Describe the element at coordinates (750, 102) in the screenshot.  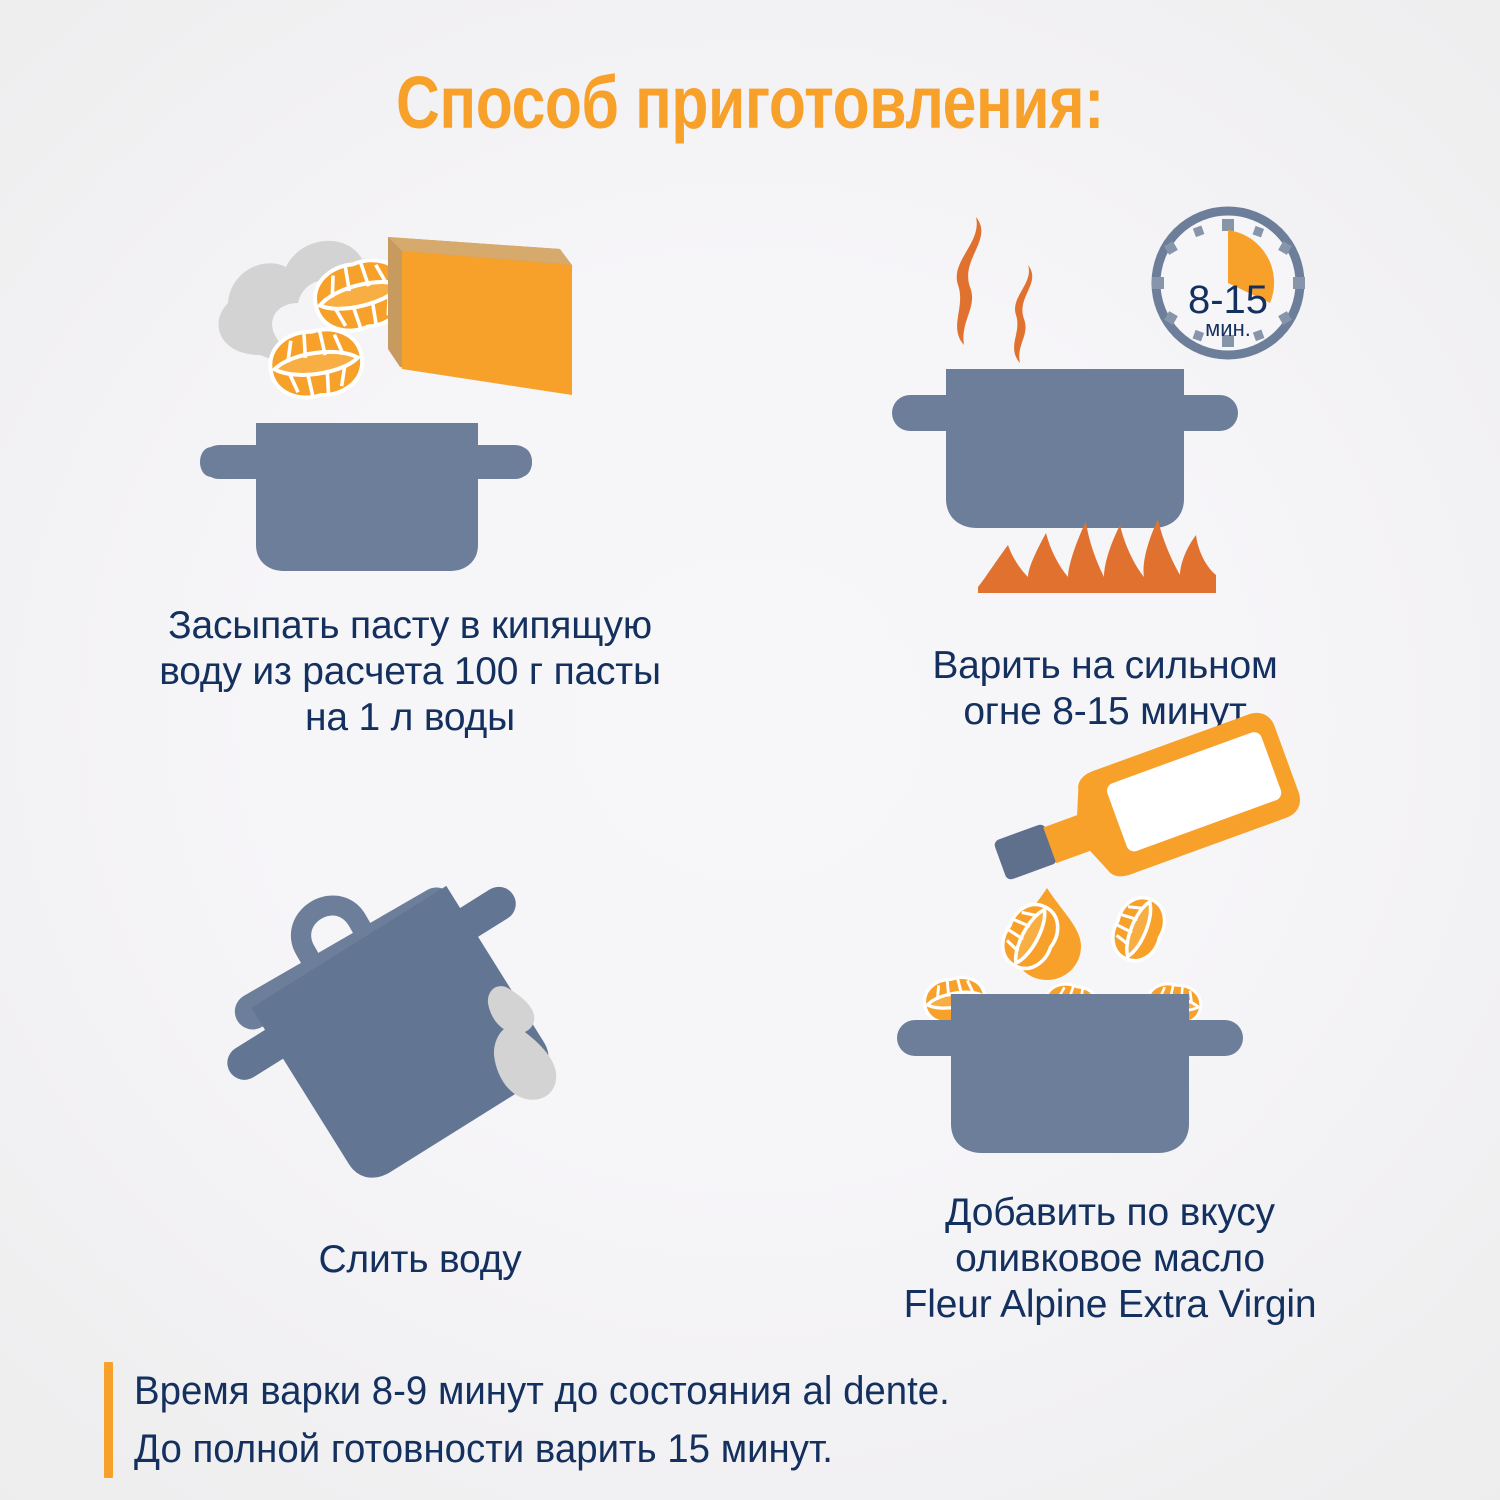
I see `page-title: Способ приготовления:` at that location.